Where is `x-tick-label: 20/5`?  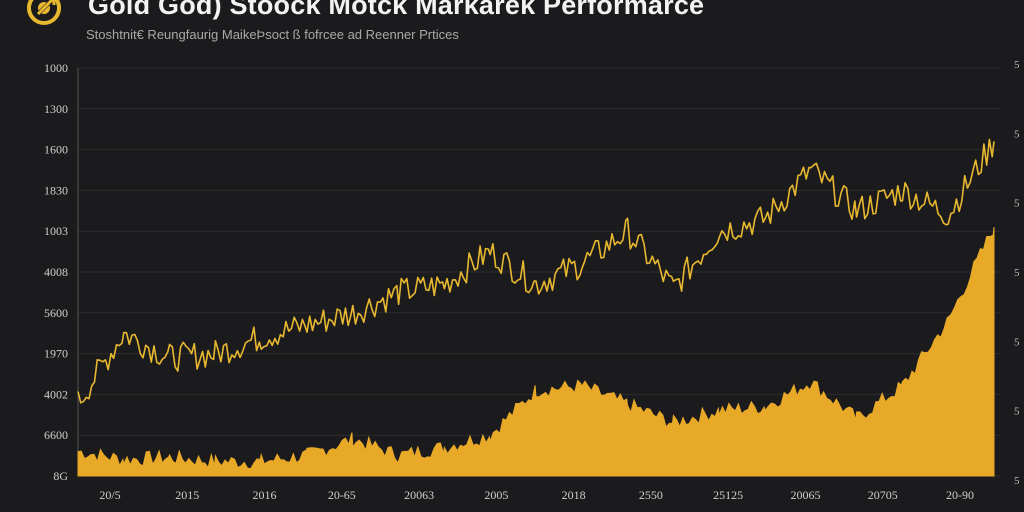 x-tick-label: 20/5 is located at coordinates (109, 495).